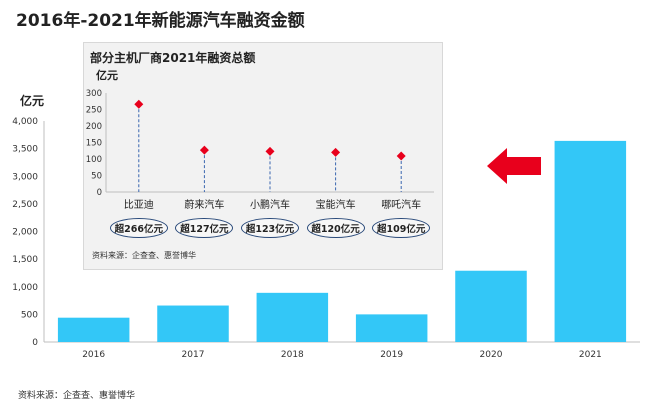  What do you see at coordinates (107, 75) in the screenshot?
I see `inset-unit: 亿元` at bounding box center [107, 75].